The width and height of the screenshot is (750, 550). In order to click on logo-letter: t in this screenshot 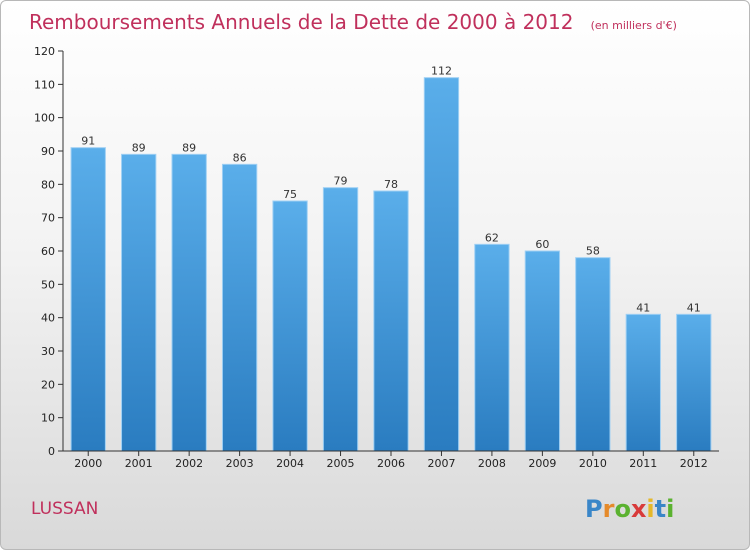, I will do `click(660, 509)`.